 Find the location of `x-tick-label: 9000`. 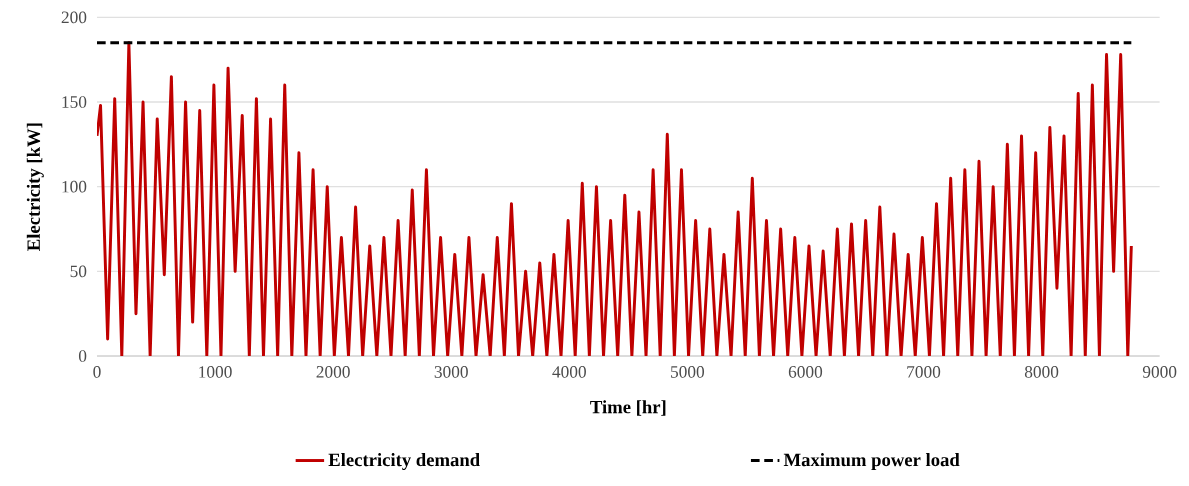

x-tick-label: 9000 is located at coordinates (1159, 372).